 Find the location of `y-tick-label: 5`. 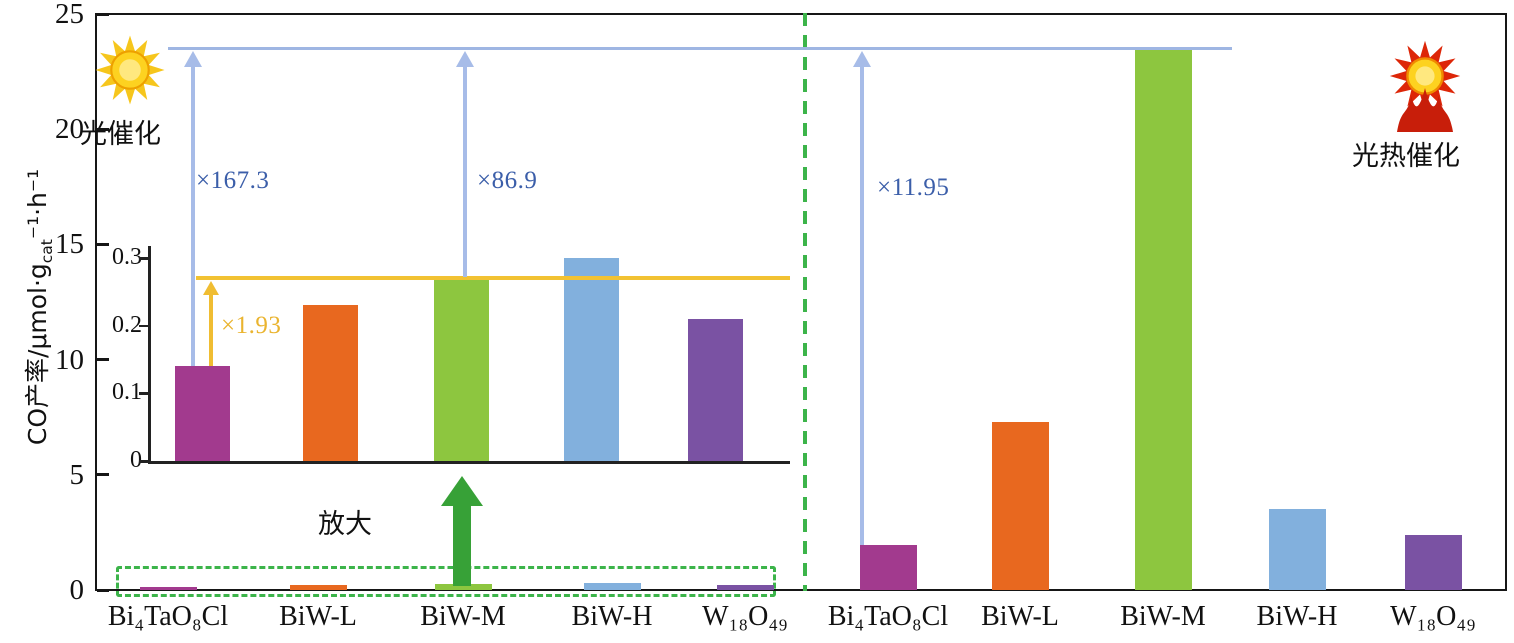

y-tick-label: 5 is located at coordinates (77, 474).